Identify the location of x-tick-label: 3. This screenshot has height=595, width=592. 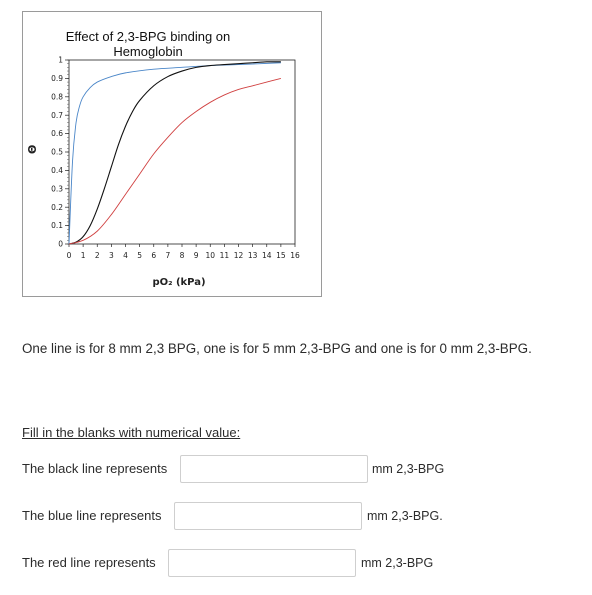
(111, 255).